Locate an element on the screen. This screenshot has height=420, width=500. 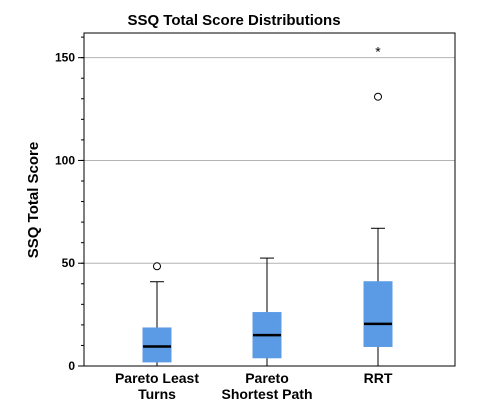
x-tick-label: Pareto is located at coordinates (267, 378).